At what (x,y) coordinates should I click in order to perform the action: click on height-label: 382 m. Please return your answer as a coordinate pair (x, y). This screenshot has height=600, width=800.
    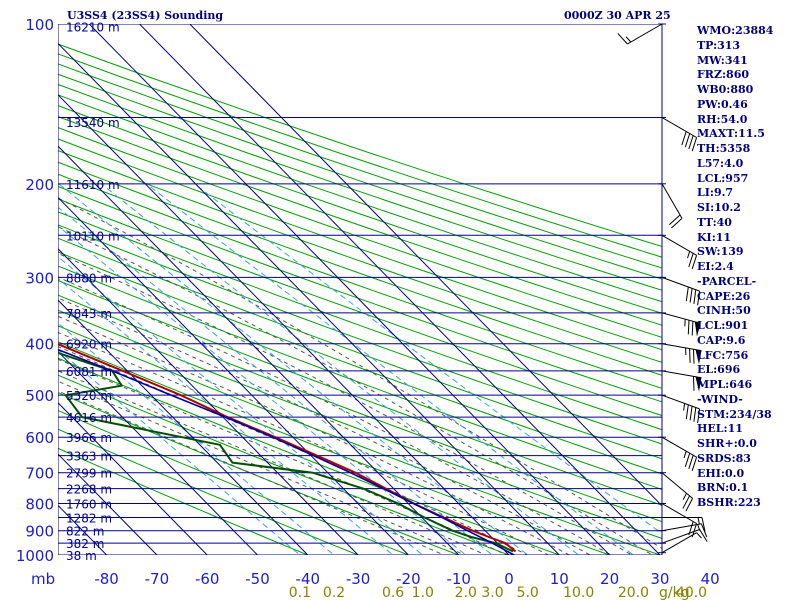
    Looking at the image, I should click on (85, 544).